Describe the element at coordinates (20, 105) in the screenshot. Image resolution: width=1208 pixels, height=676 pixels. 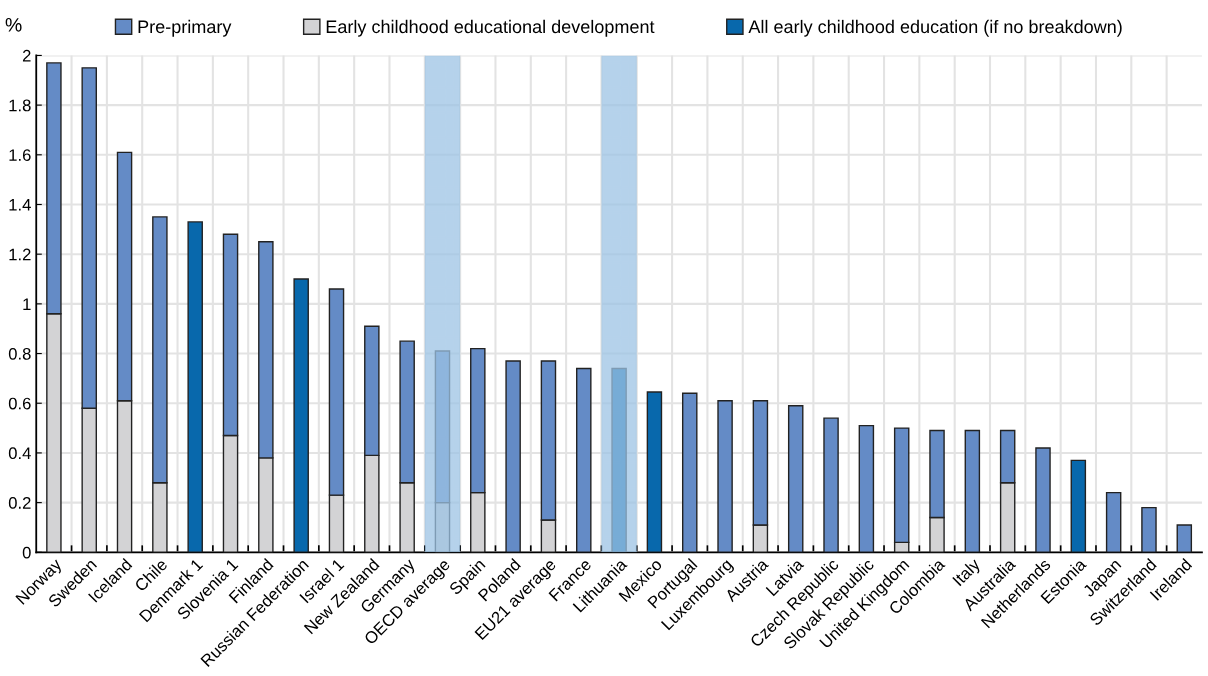
I see `y-tick-label: 1.8` at that location.